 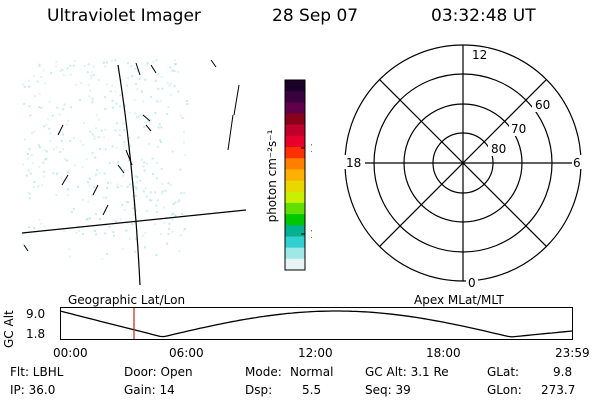 I want to click on time-readout: 03:32:48 UT, so click(x=483, y=16).